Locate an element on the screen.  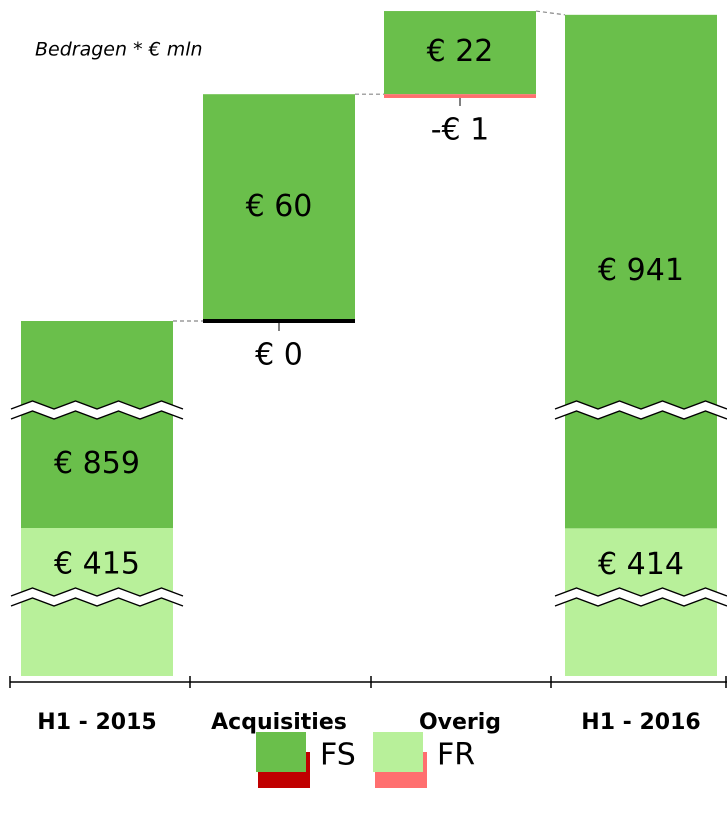
value-label: € 414 is located at coordinates (641, 564).